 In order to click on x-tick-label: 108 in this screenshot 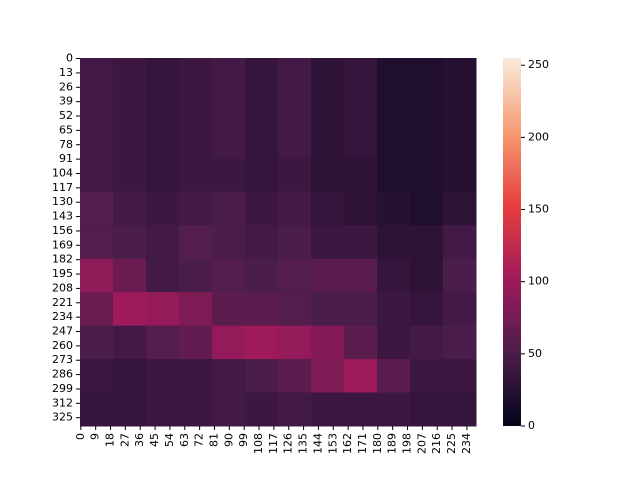, I will do `click(258, 443)`.